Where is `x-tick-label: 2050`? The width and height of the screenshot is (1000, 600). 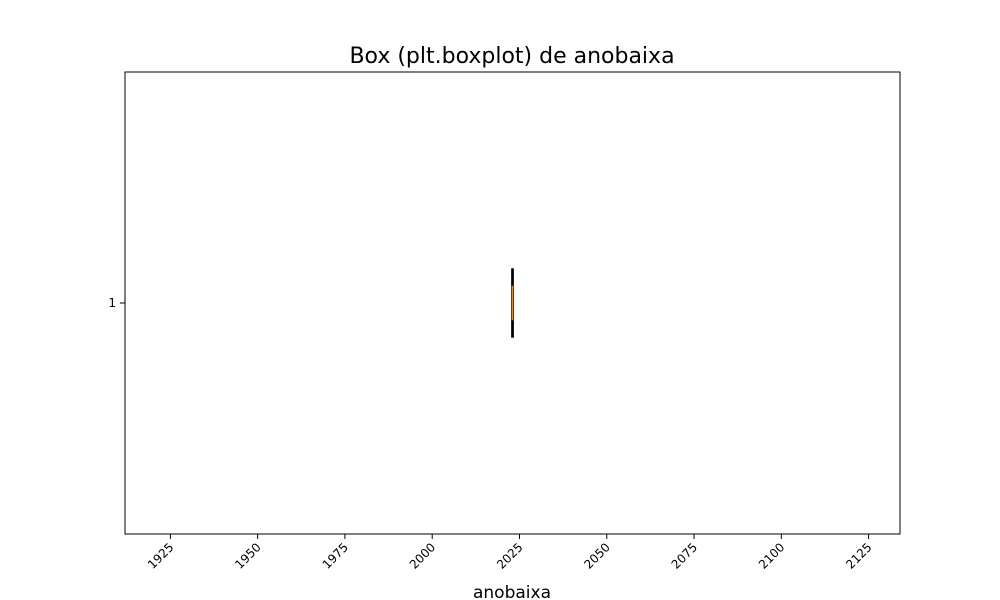
x-tick-label: 2050 is located at coordinates (596, 555).